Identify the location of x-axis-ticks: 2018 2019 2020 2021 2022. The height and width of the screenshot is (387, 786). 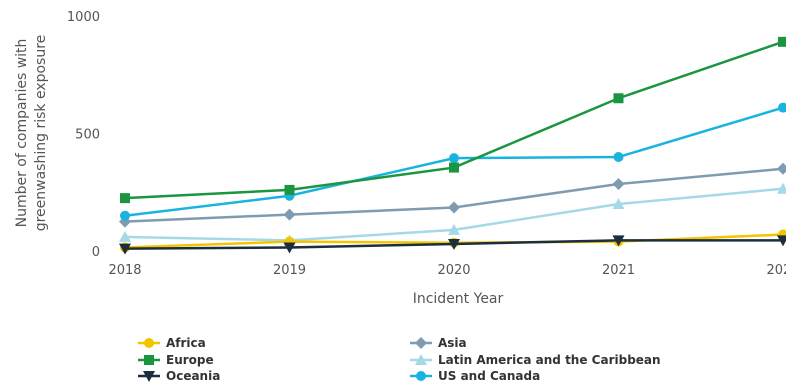
(447, 270).